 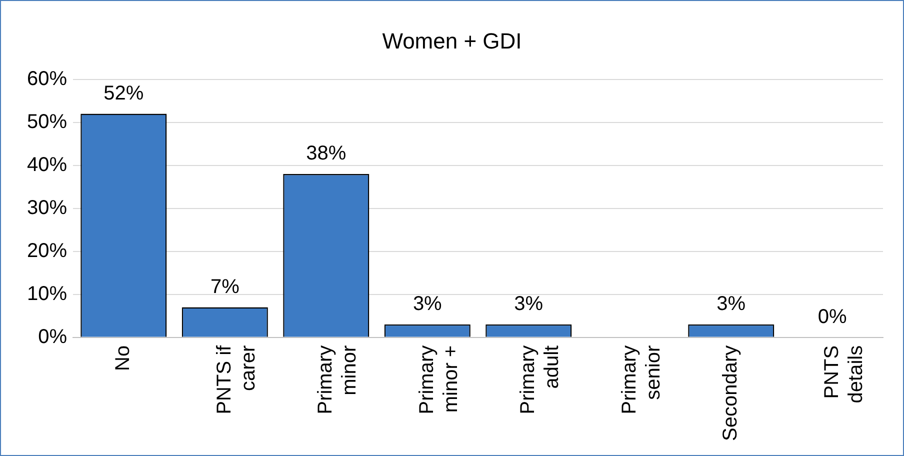 I want to click on y-tick-label: 50%, so click(x=47, y=121).